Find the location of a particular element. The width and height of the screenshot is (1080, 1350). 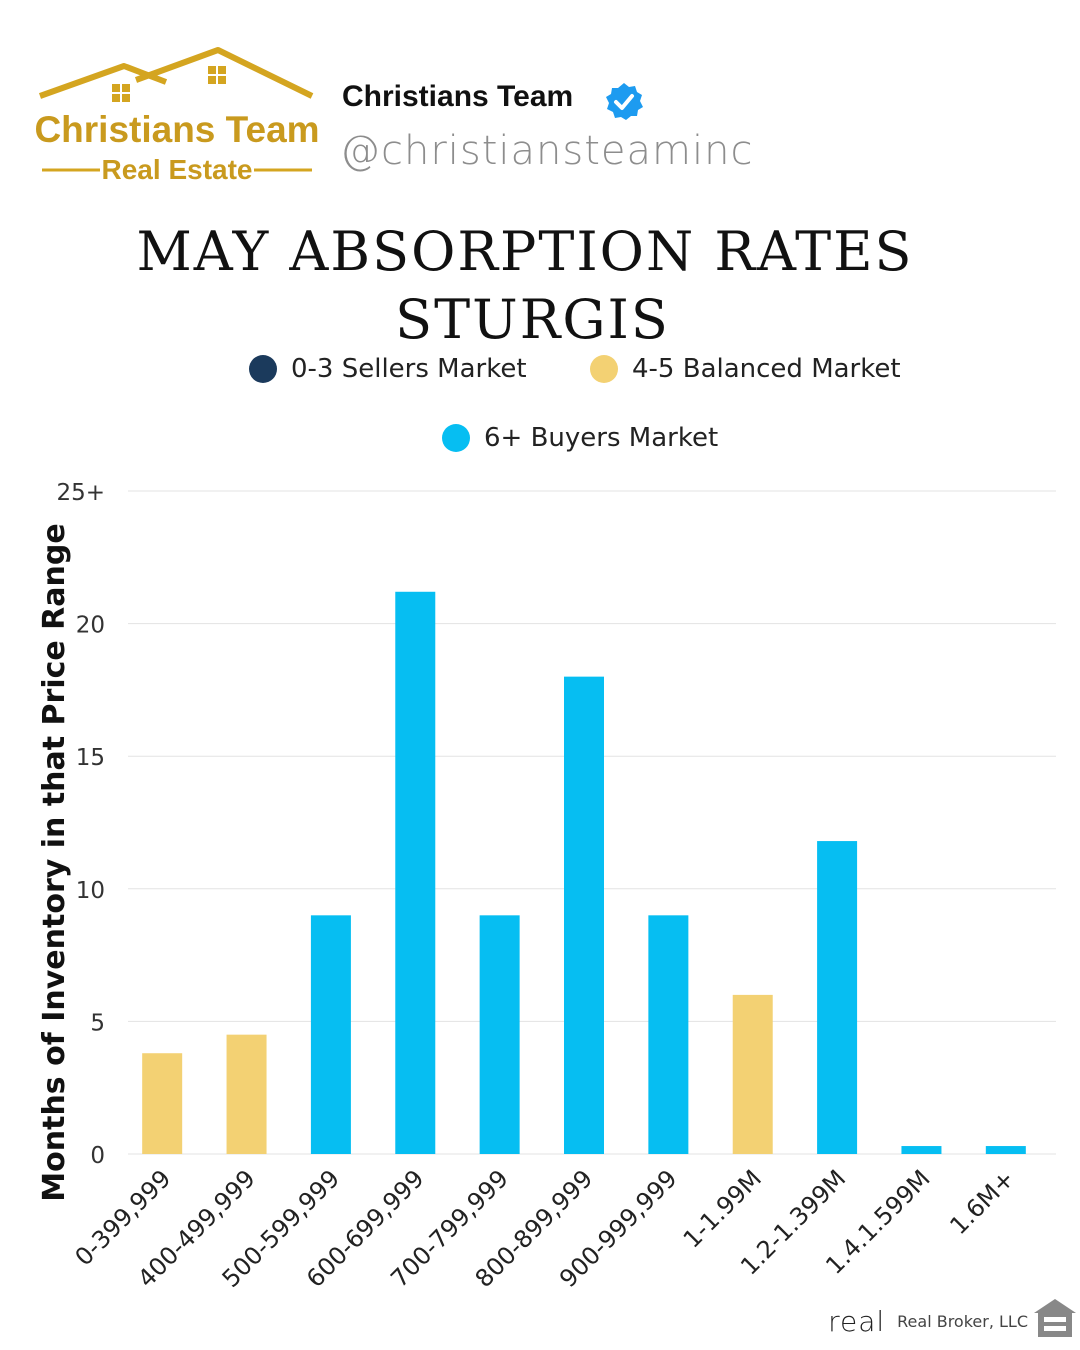

account-name: Christians Team is located at coordinates (458, 96).